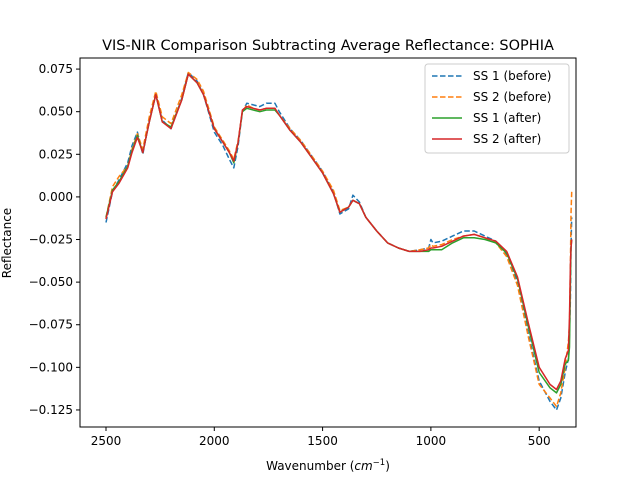  What do you see at coordinates (51, 367) in the screenshot?
I see `y-tick-label-8: −0.100` at bounding box center [51, 367].